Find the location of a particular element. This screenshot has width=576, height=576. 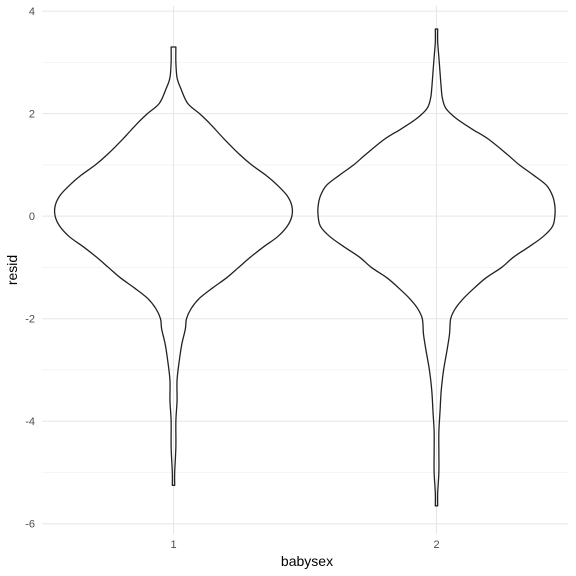

y-tick-label: -2 is located at coordinates (30, 320).